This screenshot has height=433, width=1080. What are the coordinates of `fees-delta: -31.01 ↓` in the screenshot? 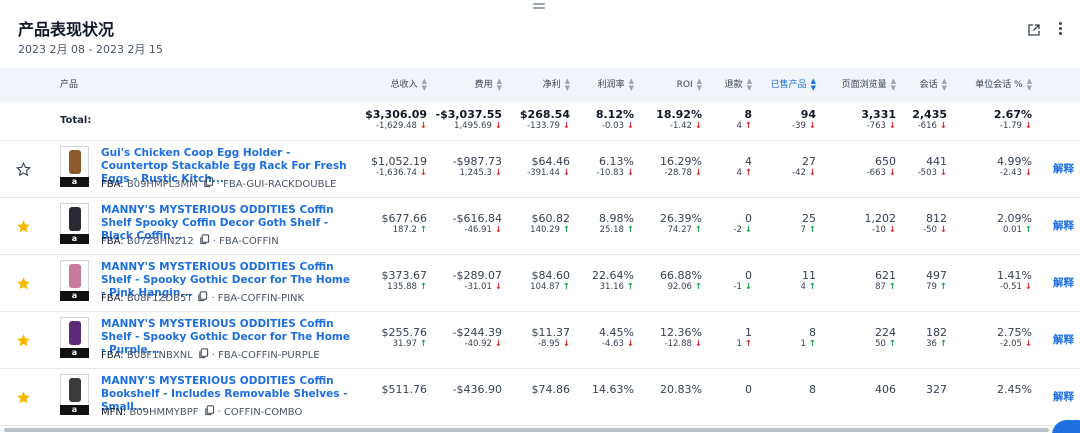 It's located at (478, 287).